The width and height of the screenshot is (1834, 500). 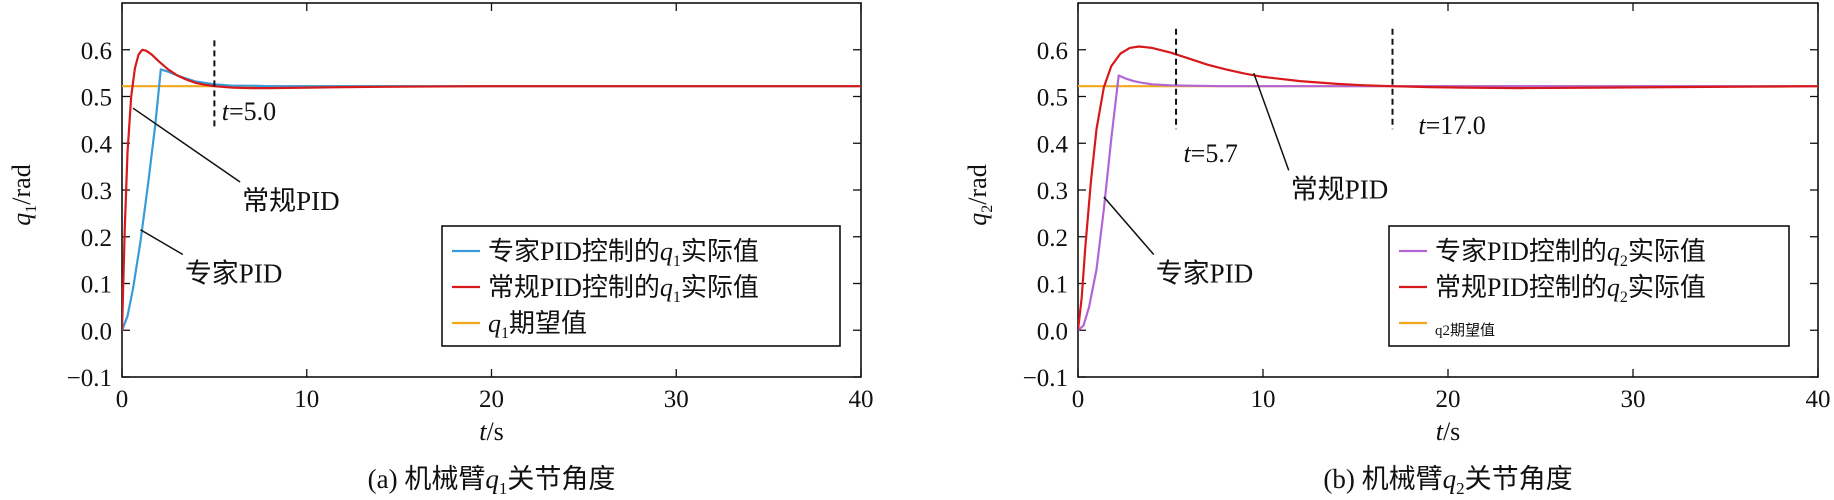 I want to click on legend-entry: q1期望值, so click(x=537, y=325).